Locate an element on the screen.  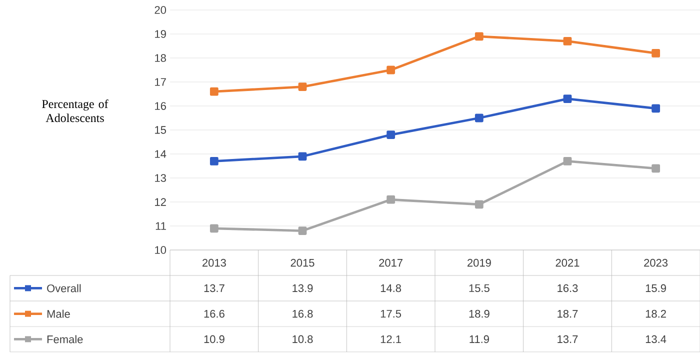
y-tick-label: 17 is located at coordinates (160, 82).